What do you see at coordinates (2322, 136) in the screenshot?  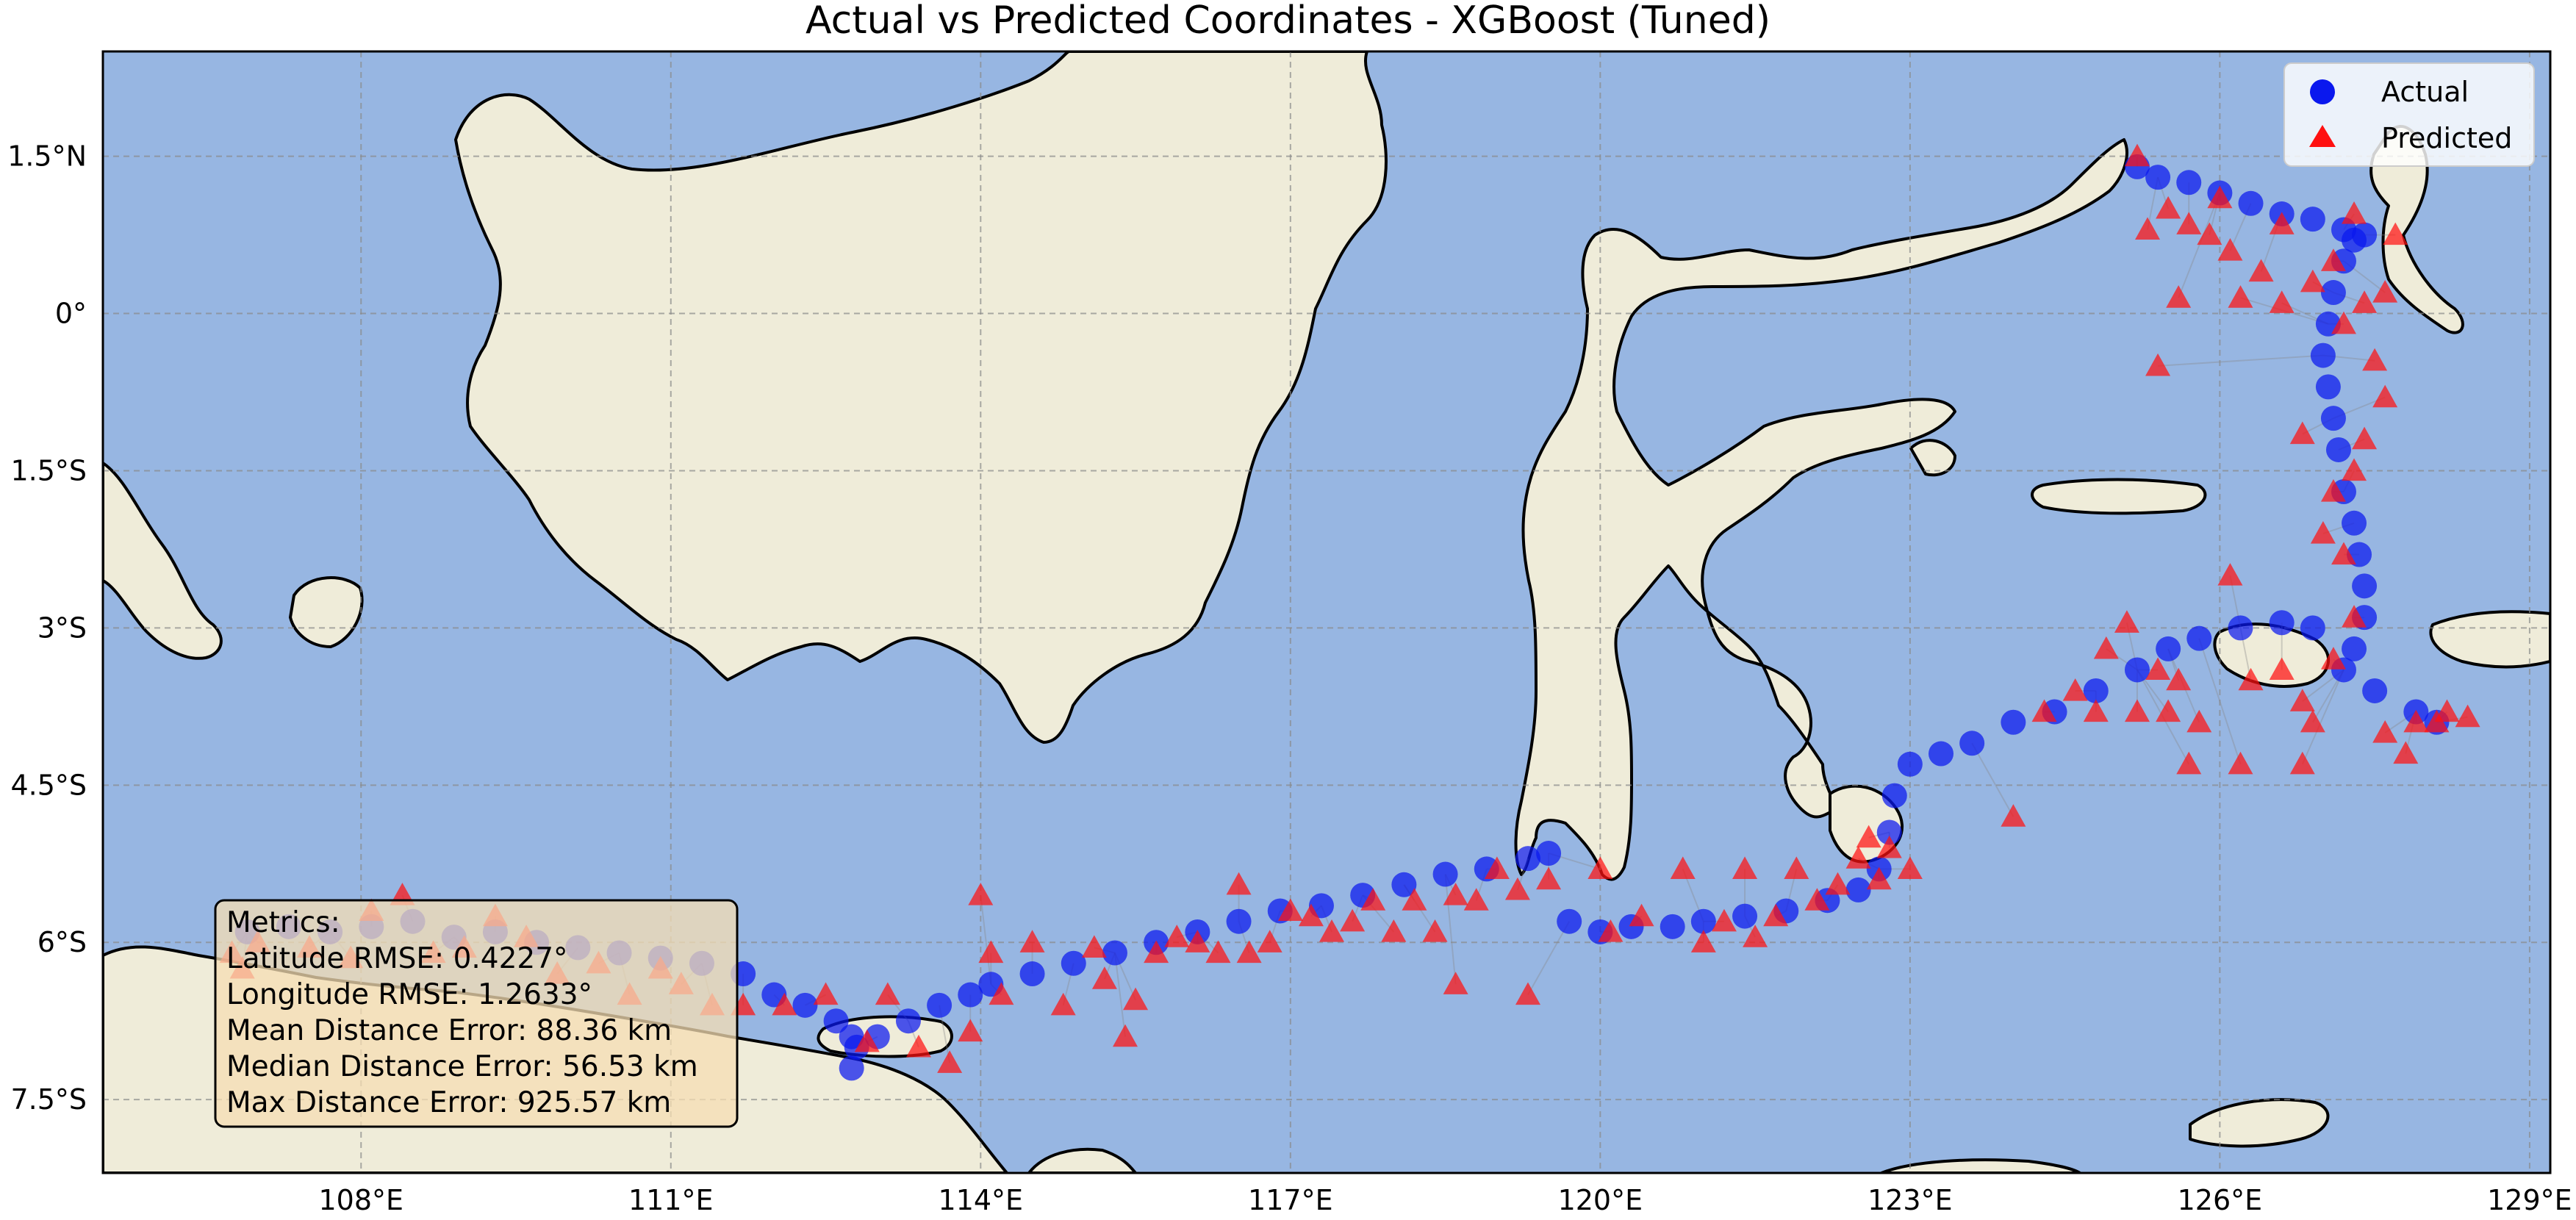 I see `legend-predicted-marker` at bounding box center [2322, 136].